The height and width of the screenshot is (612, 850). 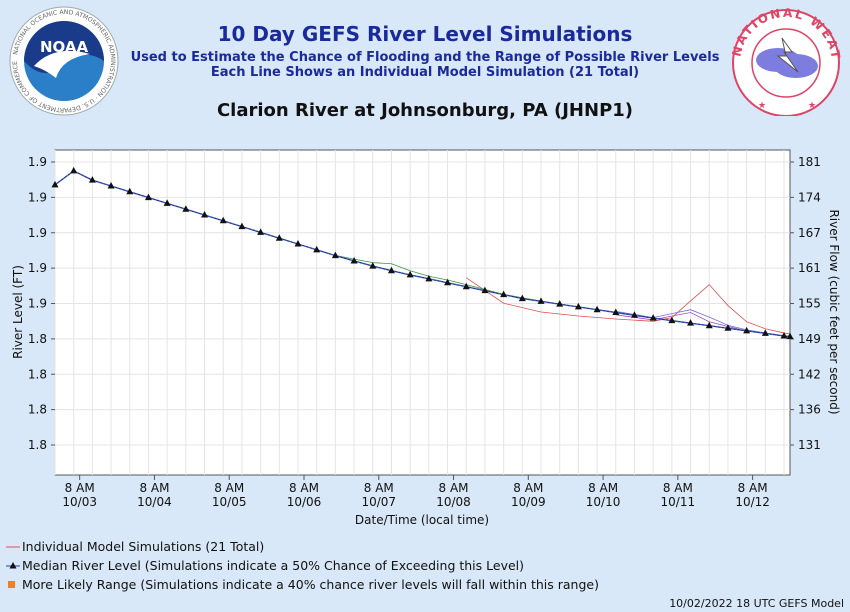 I want to click on y-tick-label-right: 174, so click(x=809, y=197).